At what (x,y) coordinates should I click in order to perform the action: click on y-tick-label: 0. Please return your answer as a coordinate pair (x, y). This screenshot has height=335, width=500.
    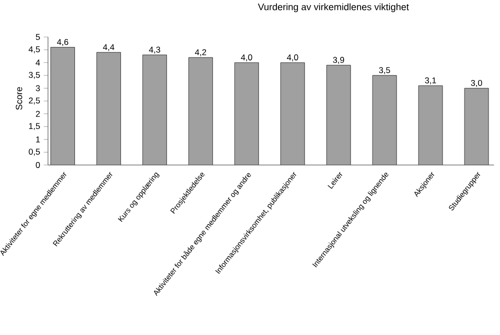
    Looking at the image, I should click on (38, 165).